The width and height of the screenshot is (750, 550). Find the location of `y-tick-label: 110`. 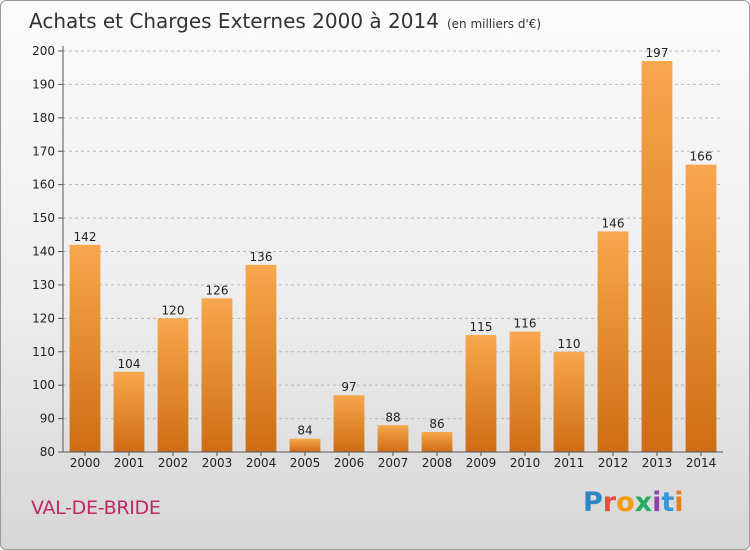

y-tick-label: 110 is located at coordinates (43, 352).